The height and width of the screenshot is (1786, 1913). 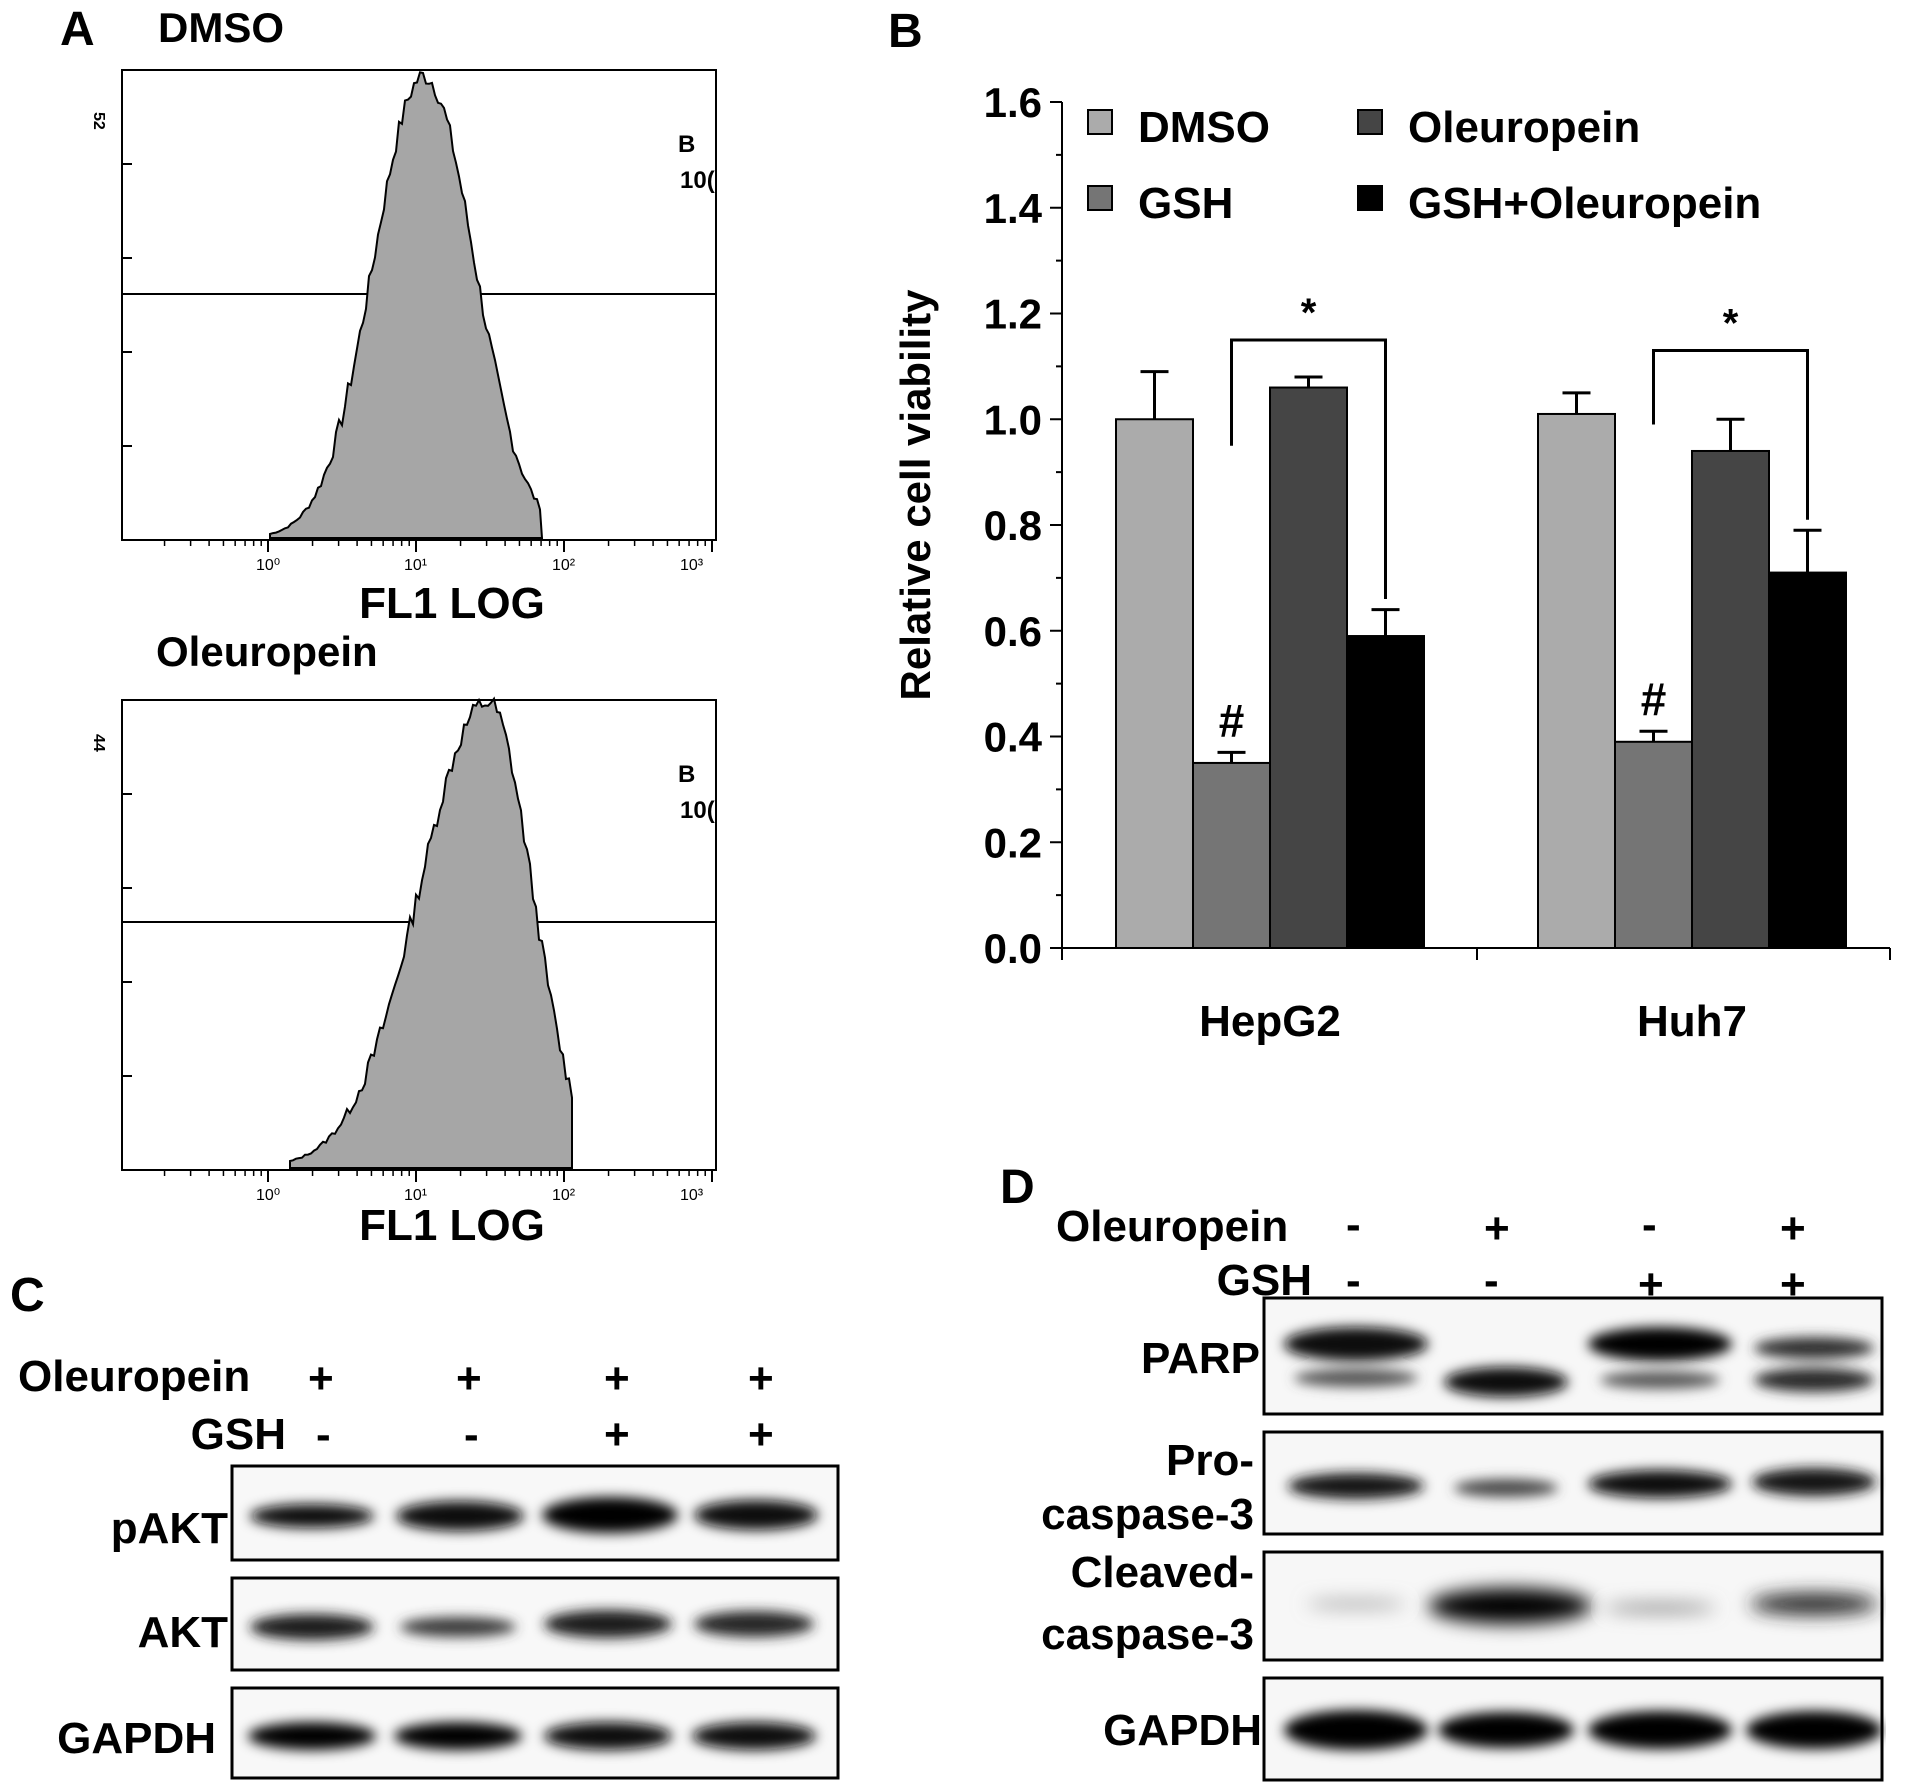 I want to click on histogram-1-gate-label: B, so click(x=686, y=144).